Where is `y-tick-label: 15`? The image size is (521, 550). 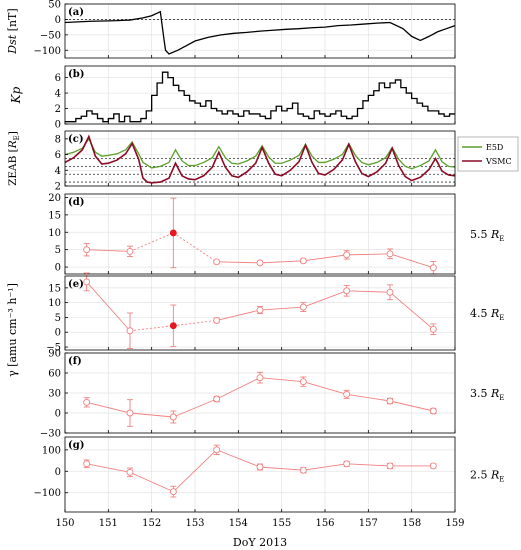 y-tick-label: 15 is located at coordinates (54, 215).